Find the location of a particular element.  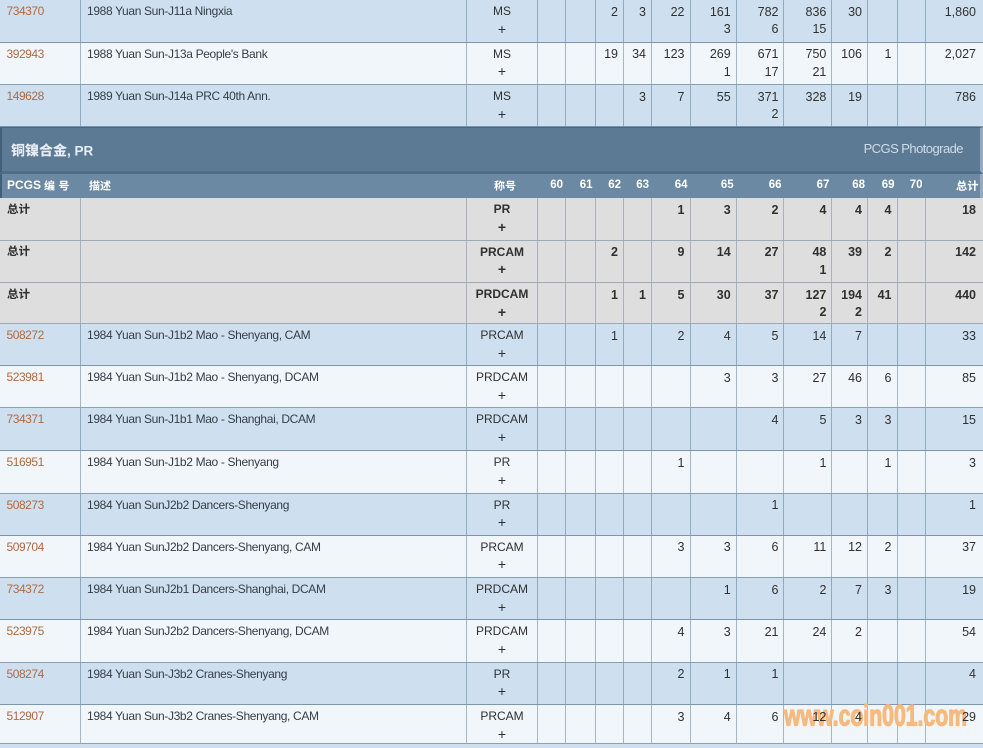

svg-text: www.coin001.com is located at coordinates (875, 716).